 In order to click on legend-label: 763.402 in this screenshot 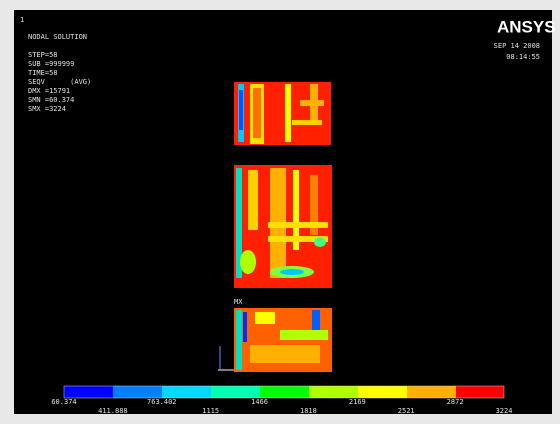, I will do `click(162, 402)`.